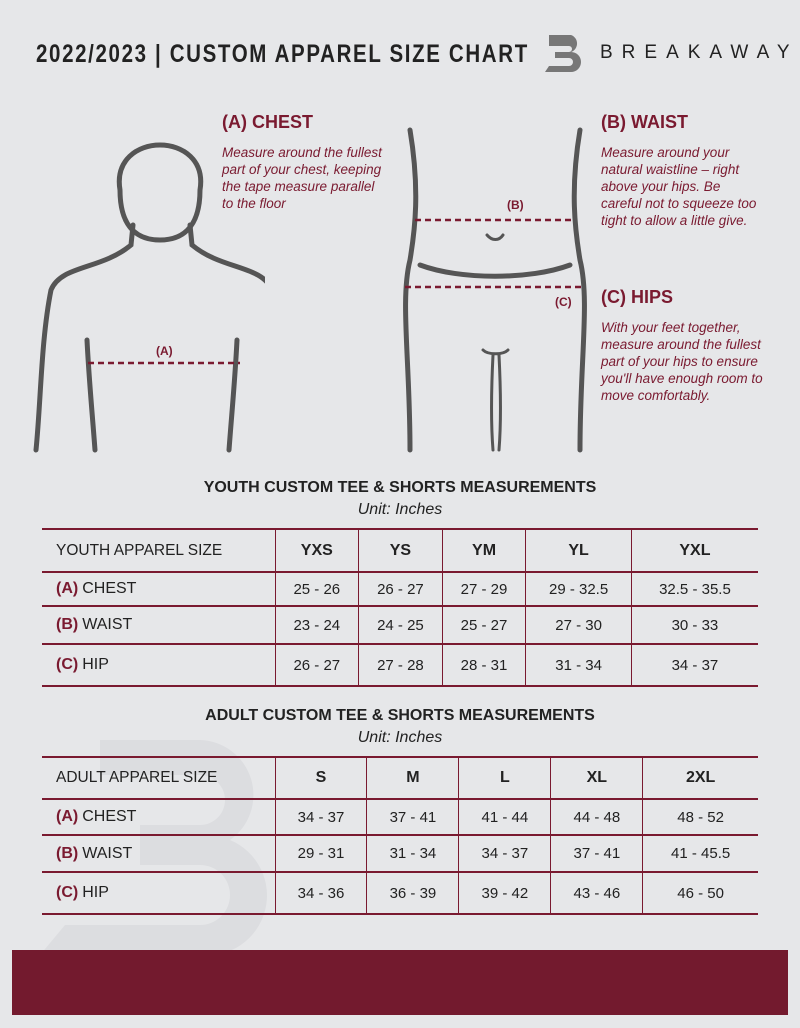  What do you see at coordinates (700, 893) in the screenshot?
I see `size-cell: 46 - 50` at bounding box center [700, 893].